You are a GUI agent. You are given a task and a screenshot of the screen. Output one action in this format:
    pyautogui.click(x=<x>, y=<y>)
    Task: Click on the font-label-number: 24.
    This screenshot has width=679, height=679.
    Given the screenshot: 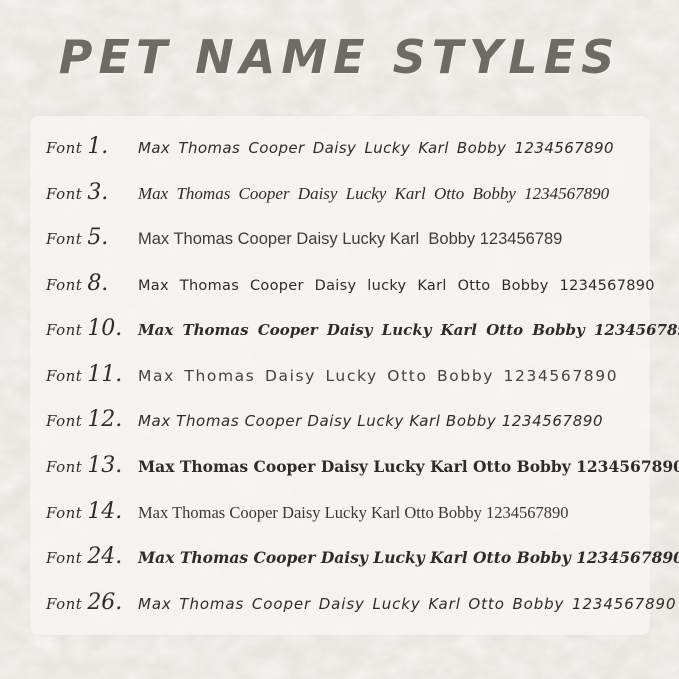 What is the action you would take?
    pyautogui.click(x=105, y=557)
    